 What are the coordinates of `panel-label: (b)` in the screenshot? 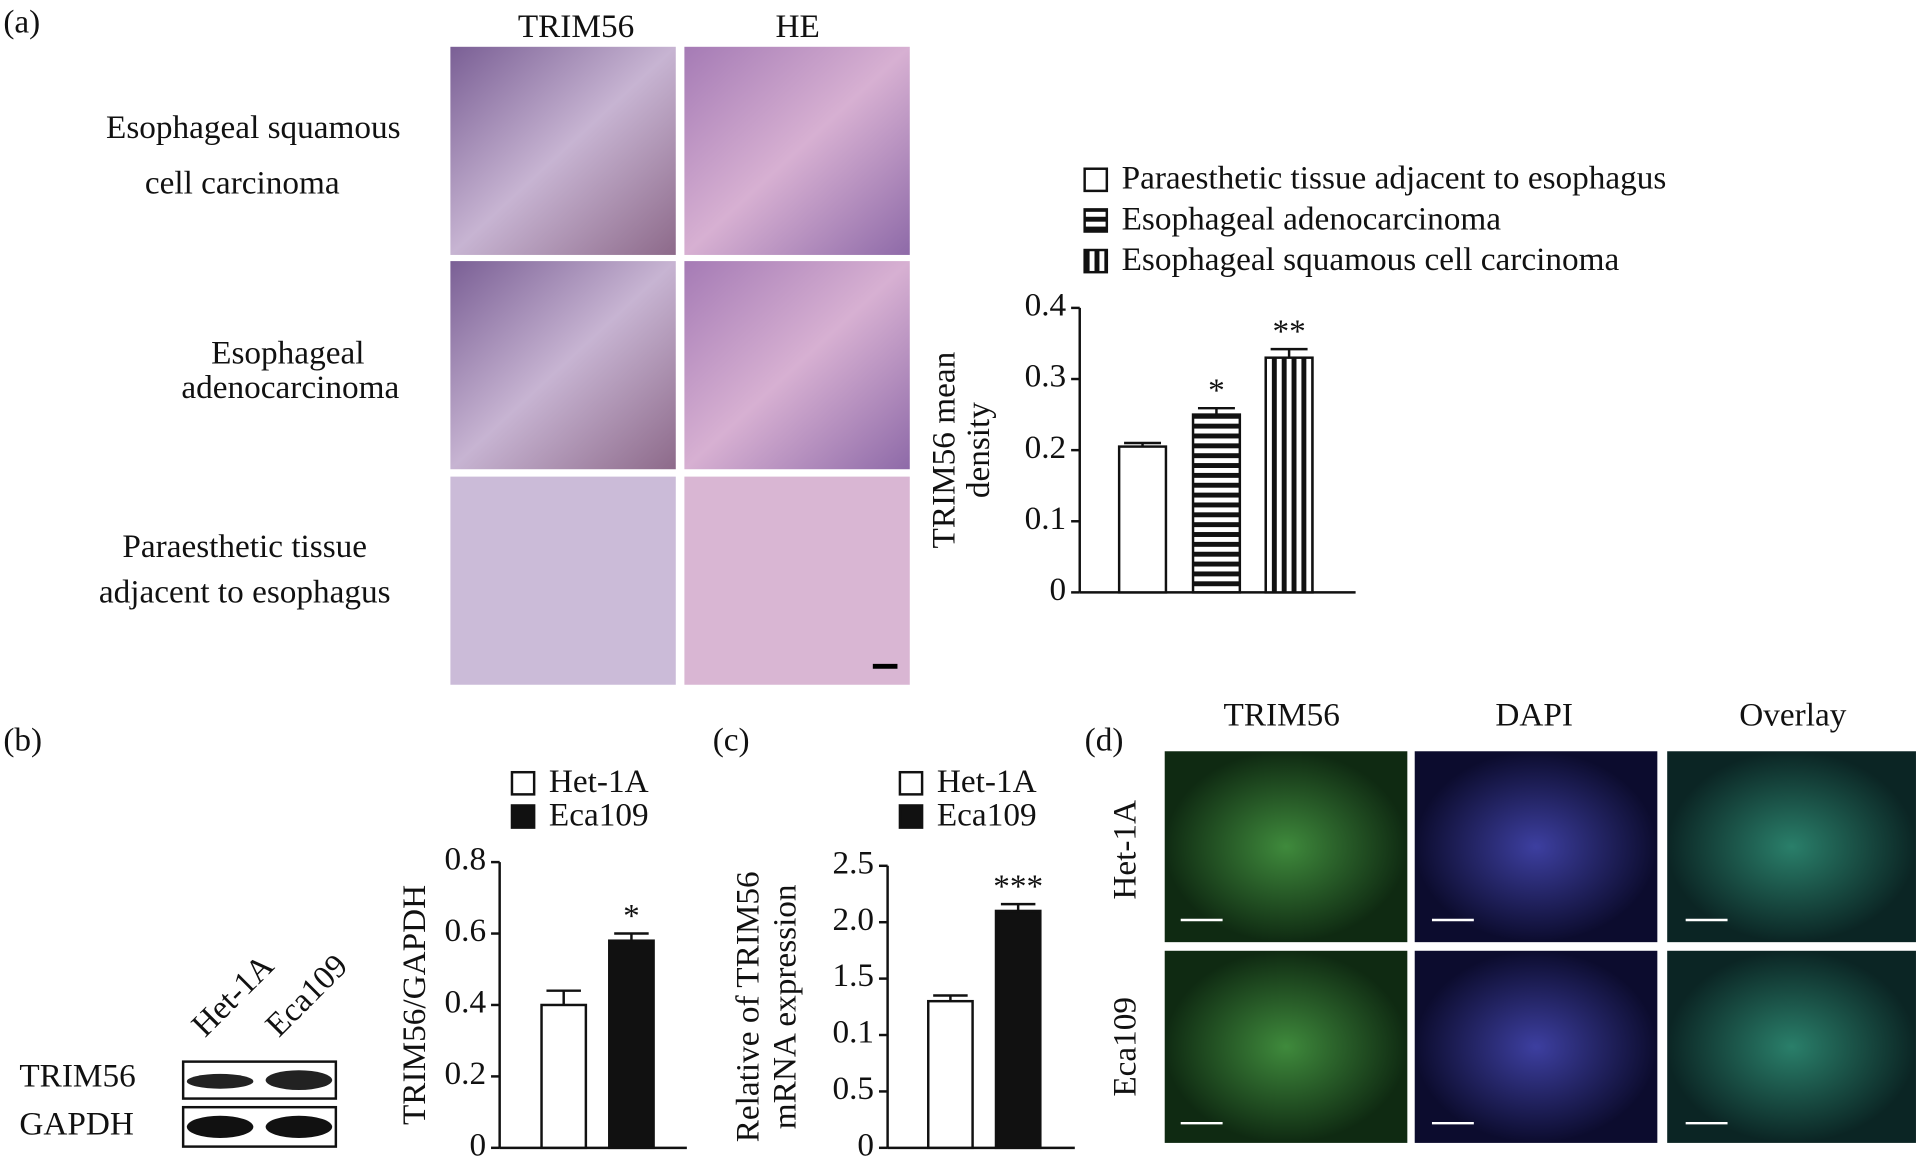 It's located at (22, 739).